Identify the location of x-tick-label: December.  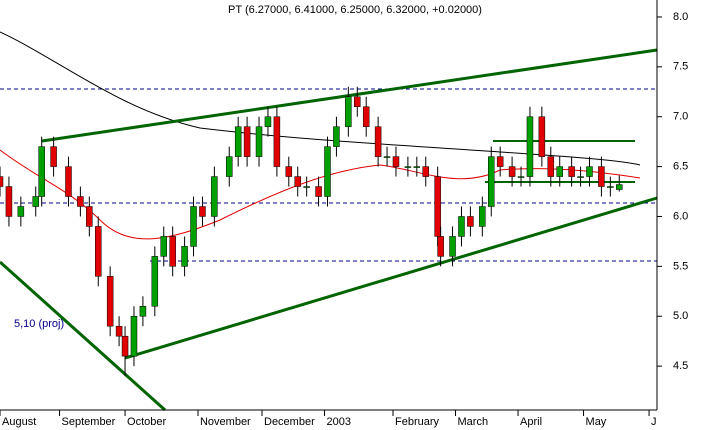
(289, 422).